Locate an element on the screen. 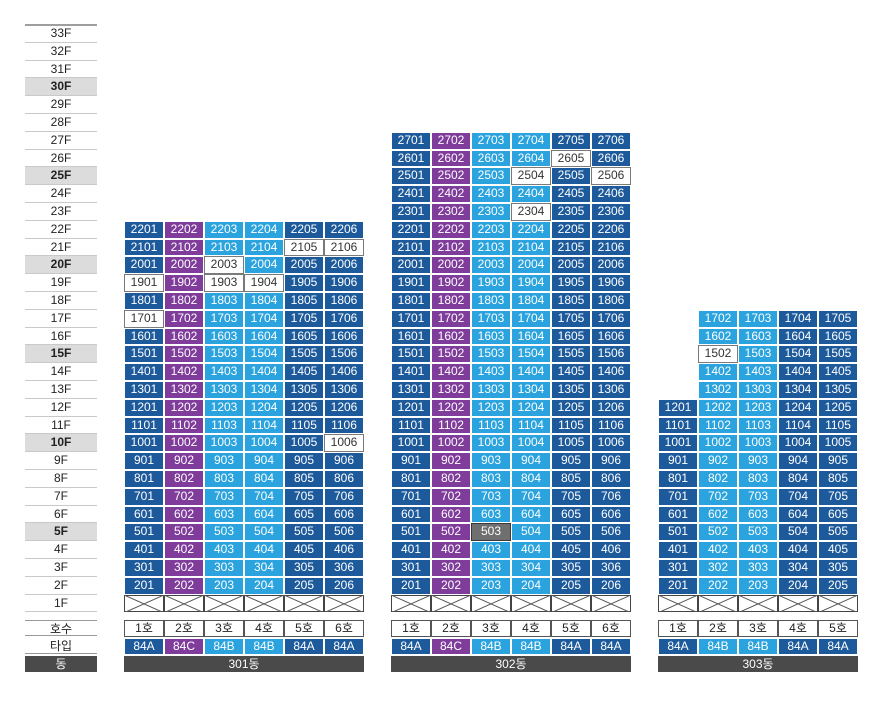 The image size is (880, 701). unit-cell-1402: 1402 is located at coordinates (184, 372).